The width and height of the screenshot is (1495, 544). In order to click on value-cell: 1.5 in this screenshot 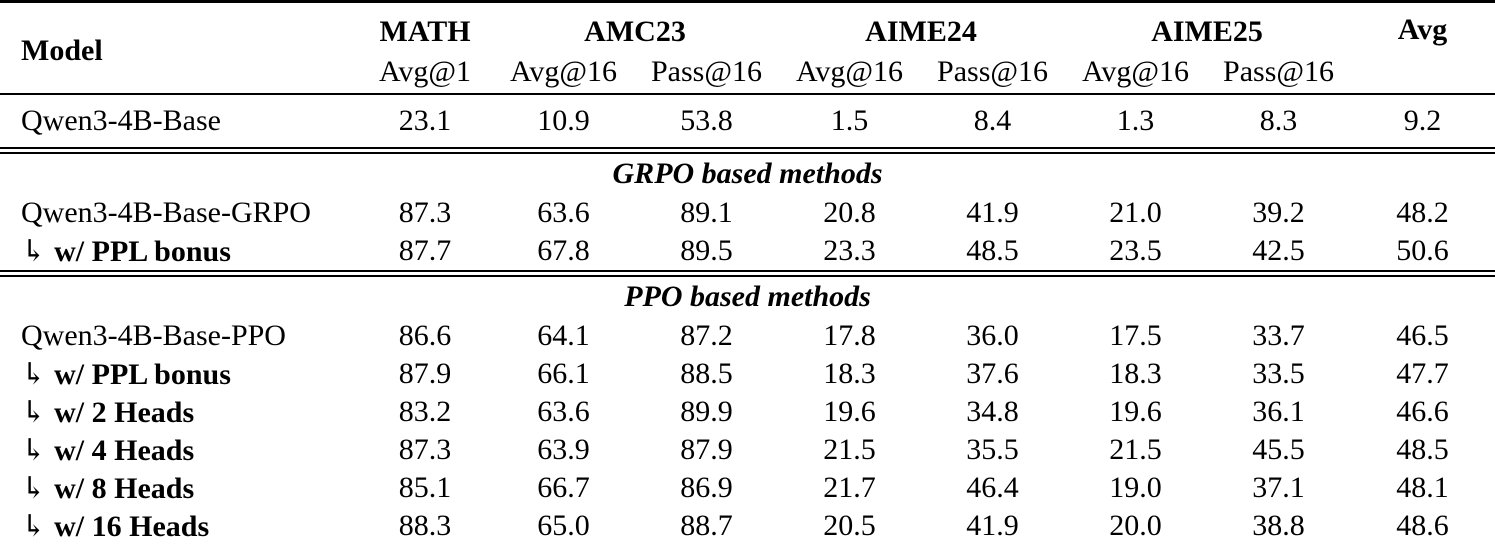, I will do `click(849, 120)`.